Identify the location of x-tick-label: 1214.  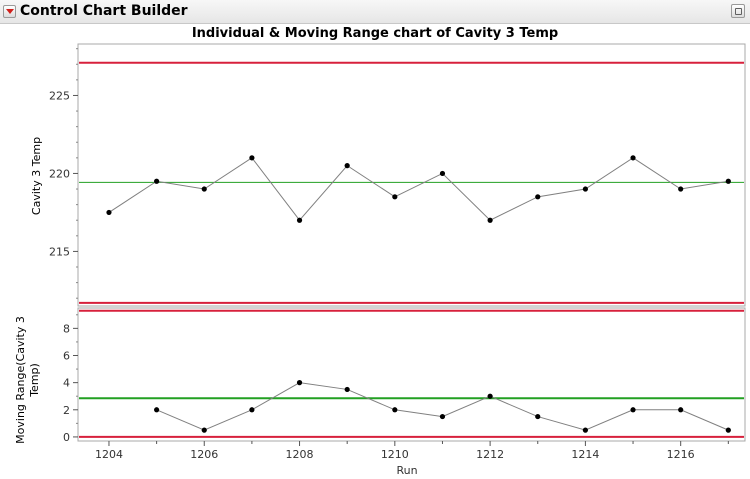
(585, 454).